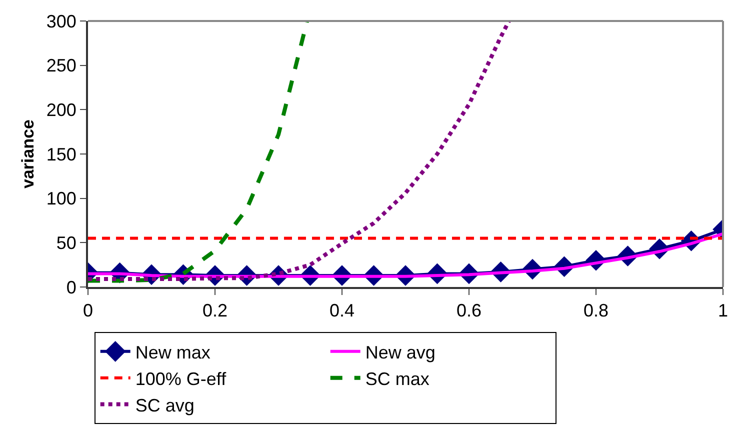  Describe the element at coordinates (71, 287) in the screenshot. I see `y-tick-label: 0` at that location.